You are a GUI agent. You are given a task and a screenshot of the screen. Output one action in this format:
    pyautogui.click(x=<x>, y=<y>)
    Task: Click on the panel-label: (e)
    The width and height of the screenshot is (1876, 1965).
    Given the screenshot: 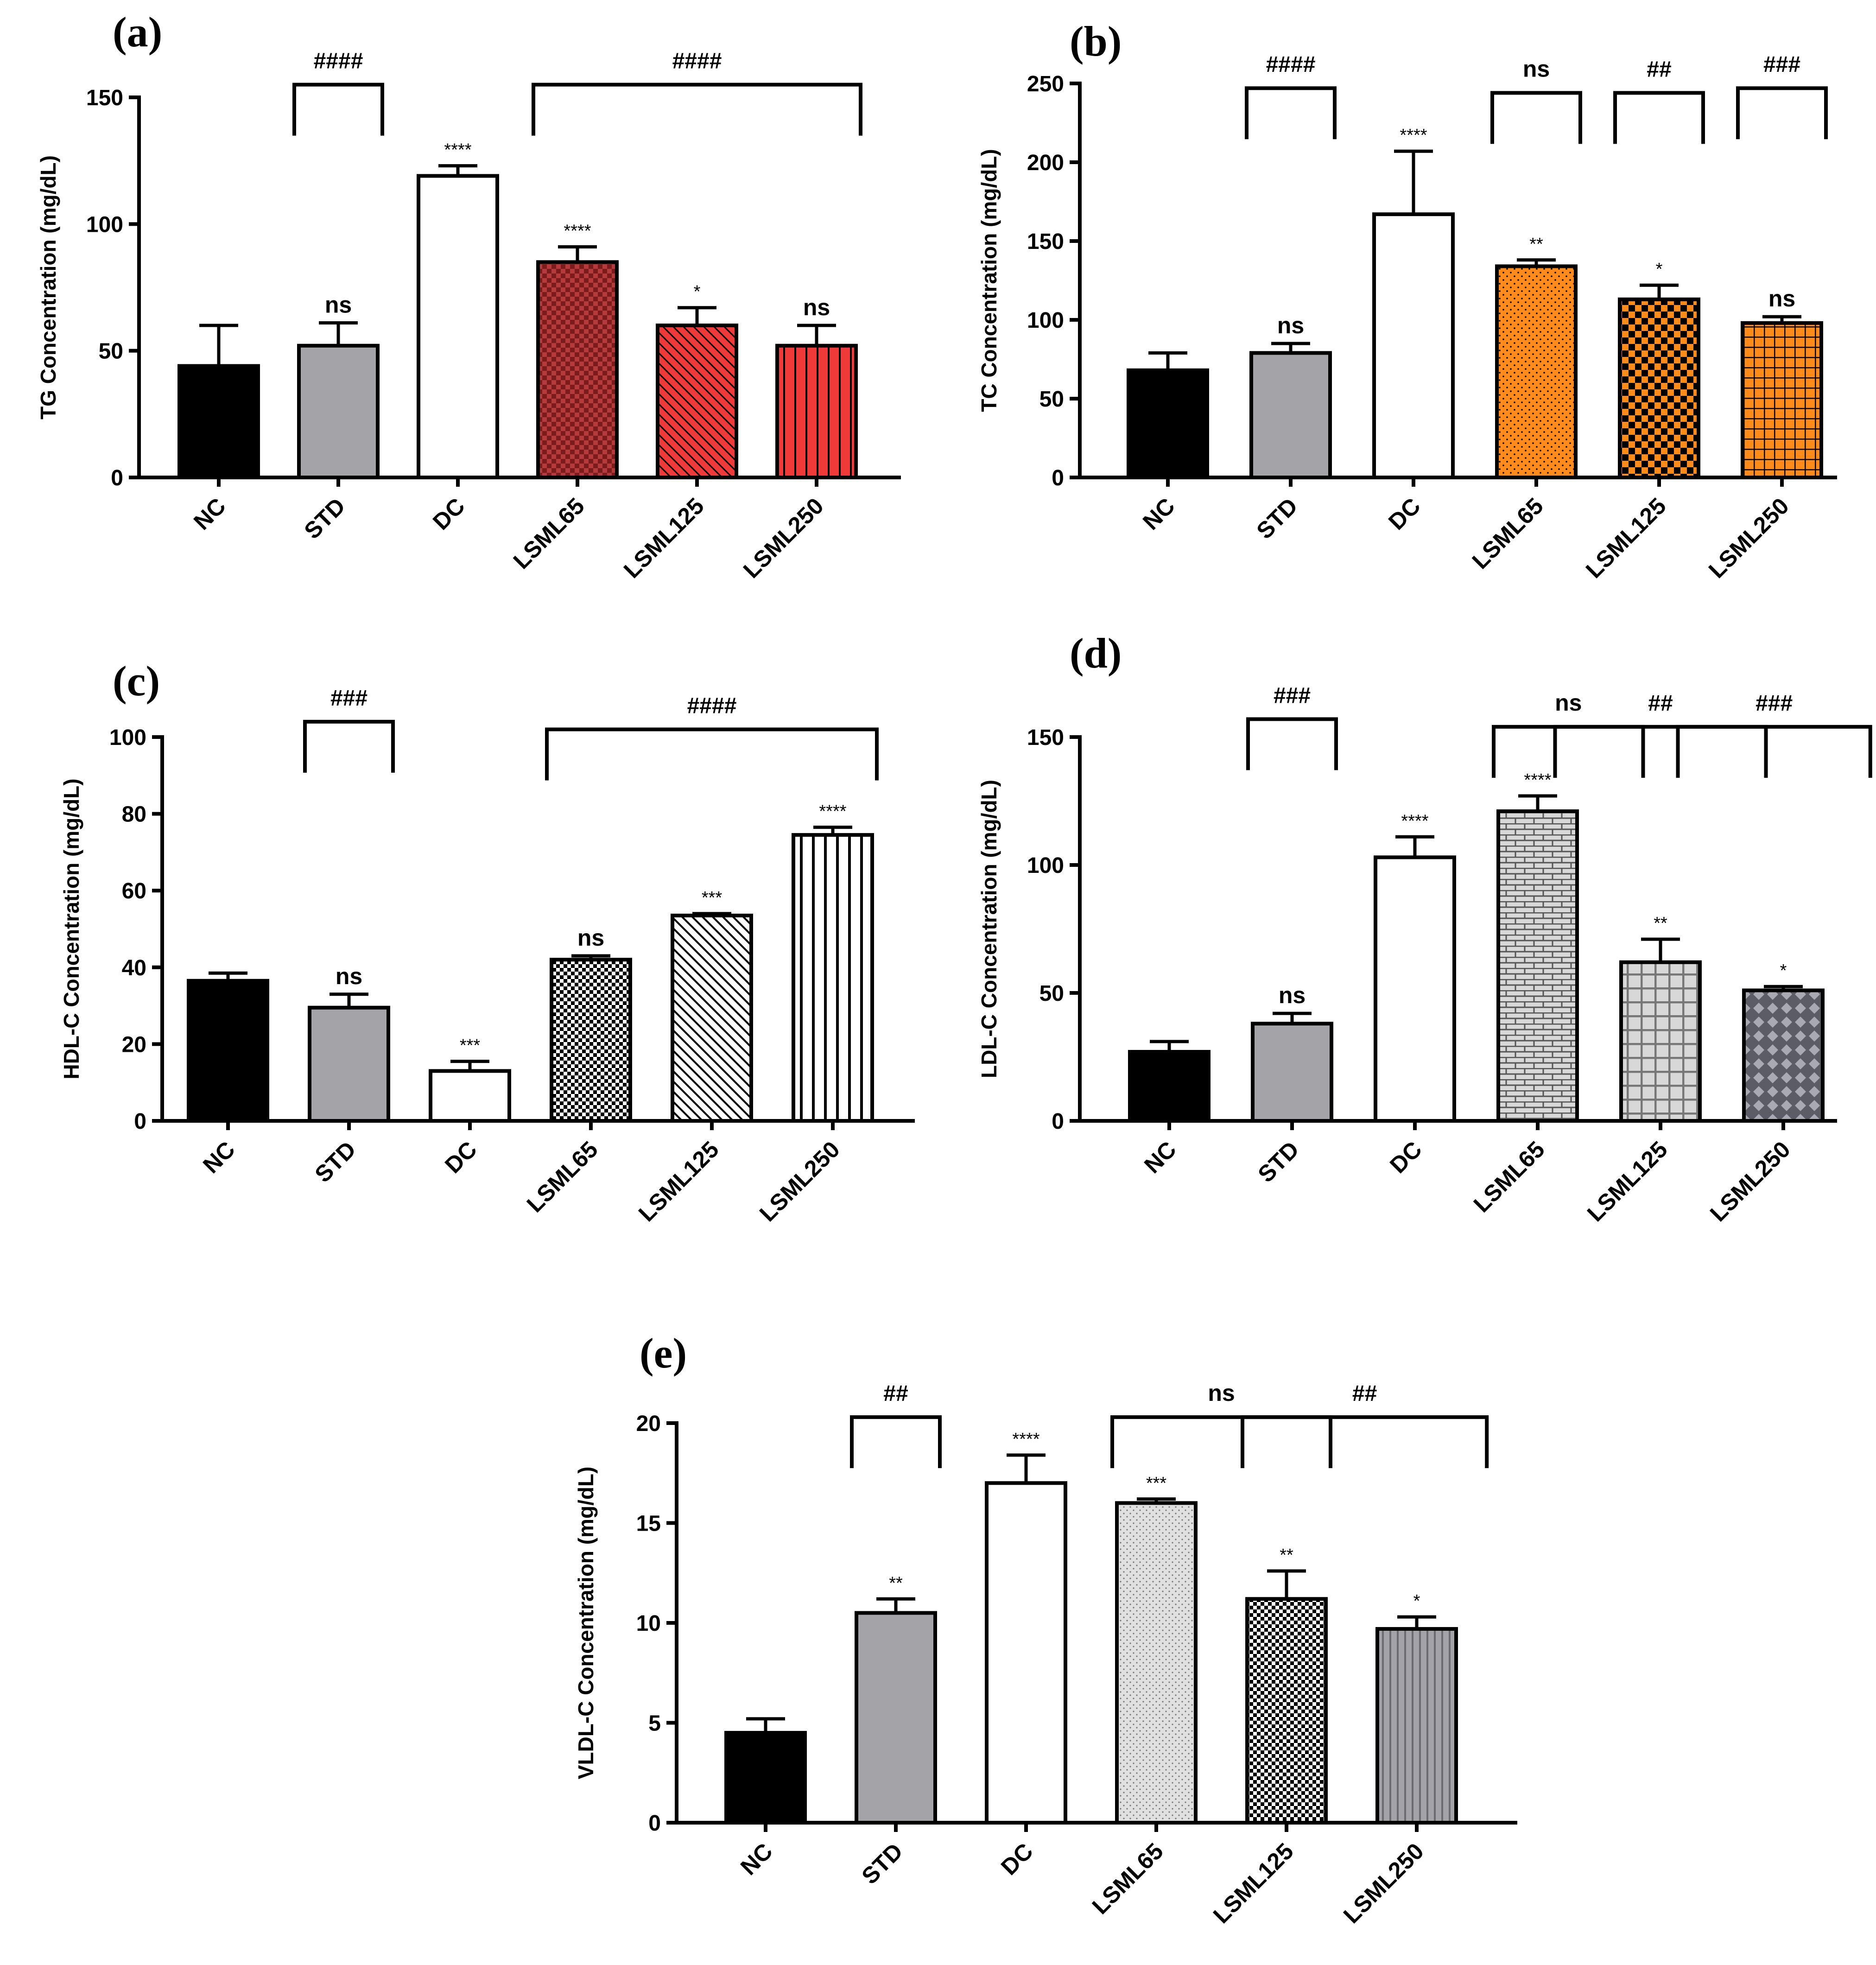 What is the action you would take?
    pyautogui.click(x=664, y=1353)
    